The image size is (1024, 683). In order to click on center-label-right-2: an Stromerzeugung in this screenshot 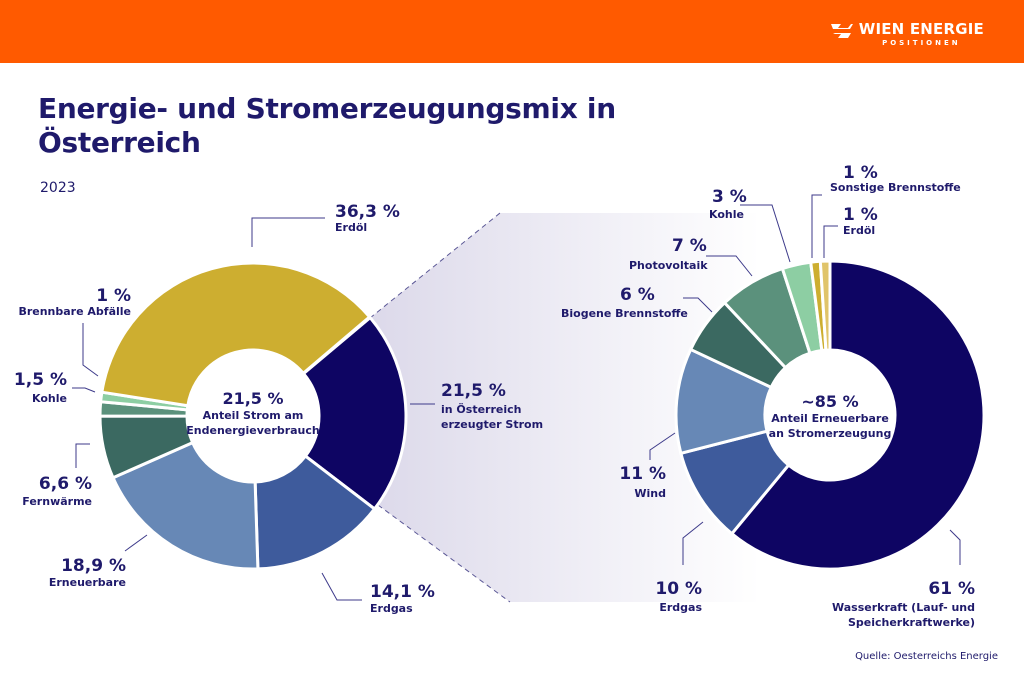, I will do `click(830, 433)`.